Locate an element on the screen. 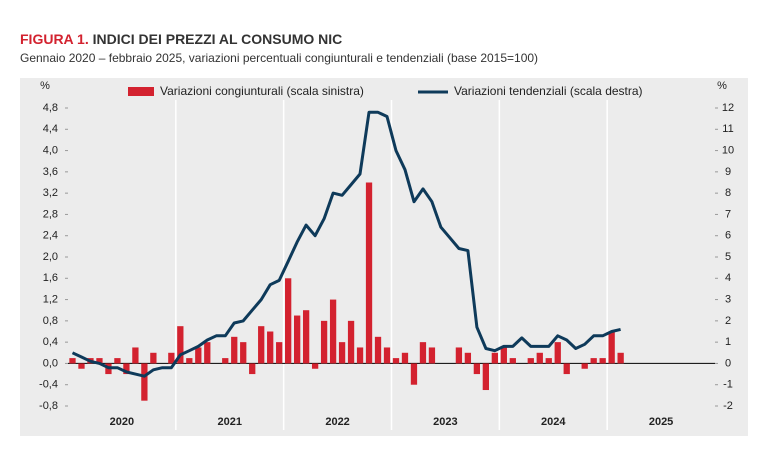 This screenshot has width=768, height=456. y2-unit: % is located at coordinates (722, 86).